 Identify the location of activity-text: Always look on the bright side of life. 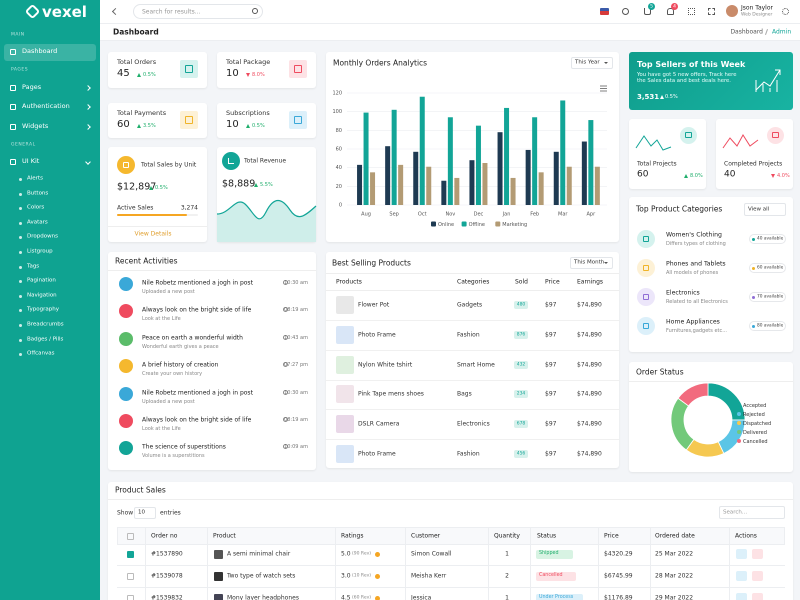
(197, 310).